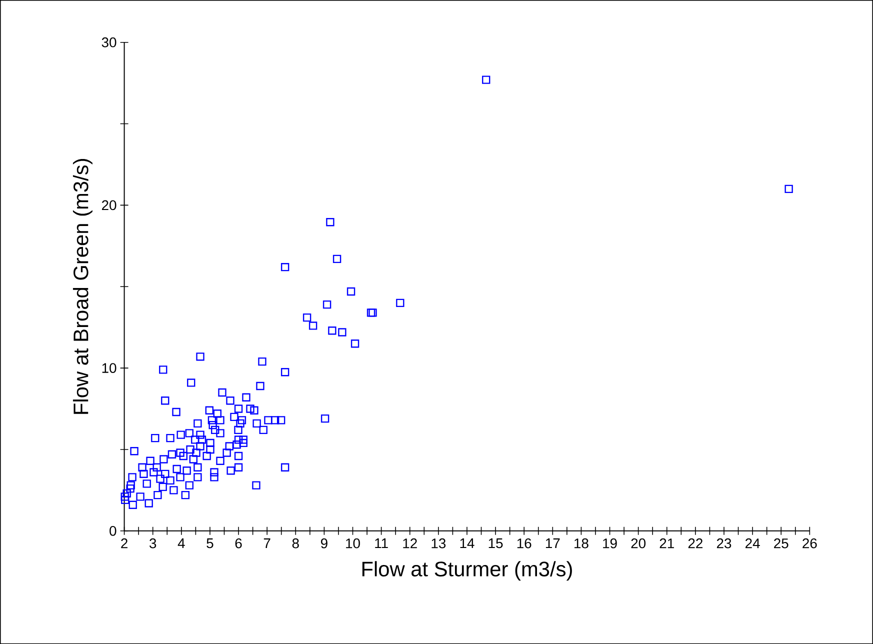 This screenshot has height=644, width=873. Describe the element at coordinates (238, 543) in the screenshot. I see `x-tick-label: 6` at that location.